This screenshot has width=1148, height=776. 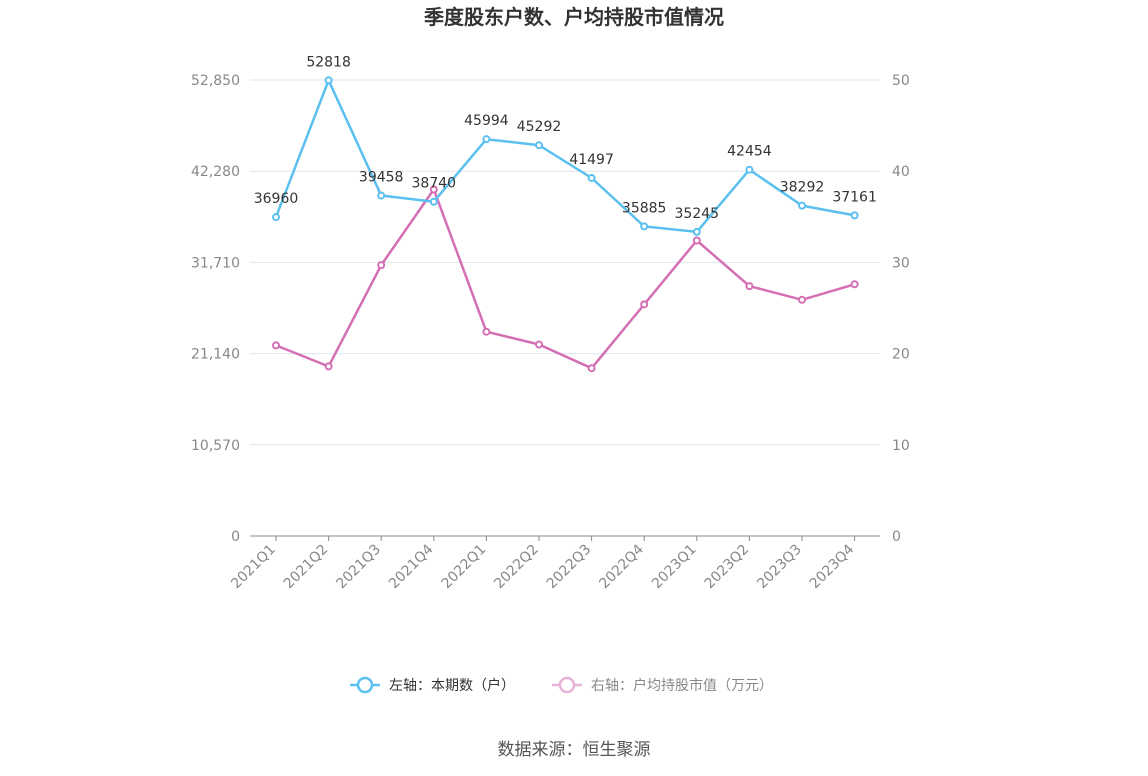 What do you see at coordinates (901, 172) in the screenshot?
I see `right-axis-tick-label: 40` at bounding box center [901, 172].